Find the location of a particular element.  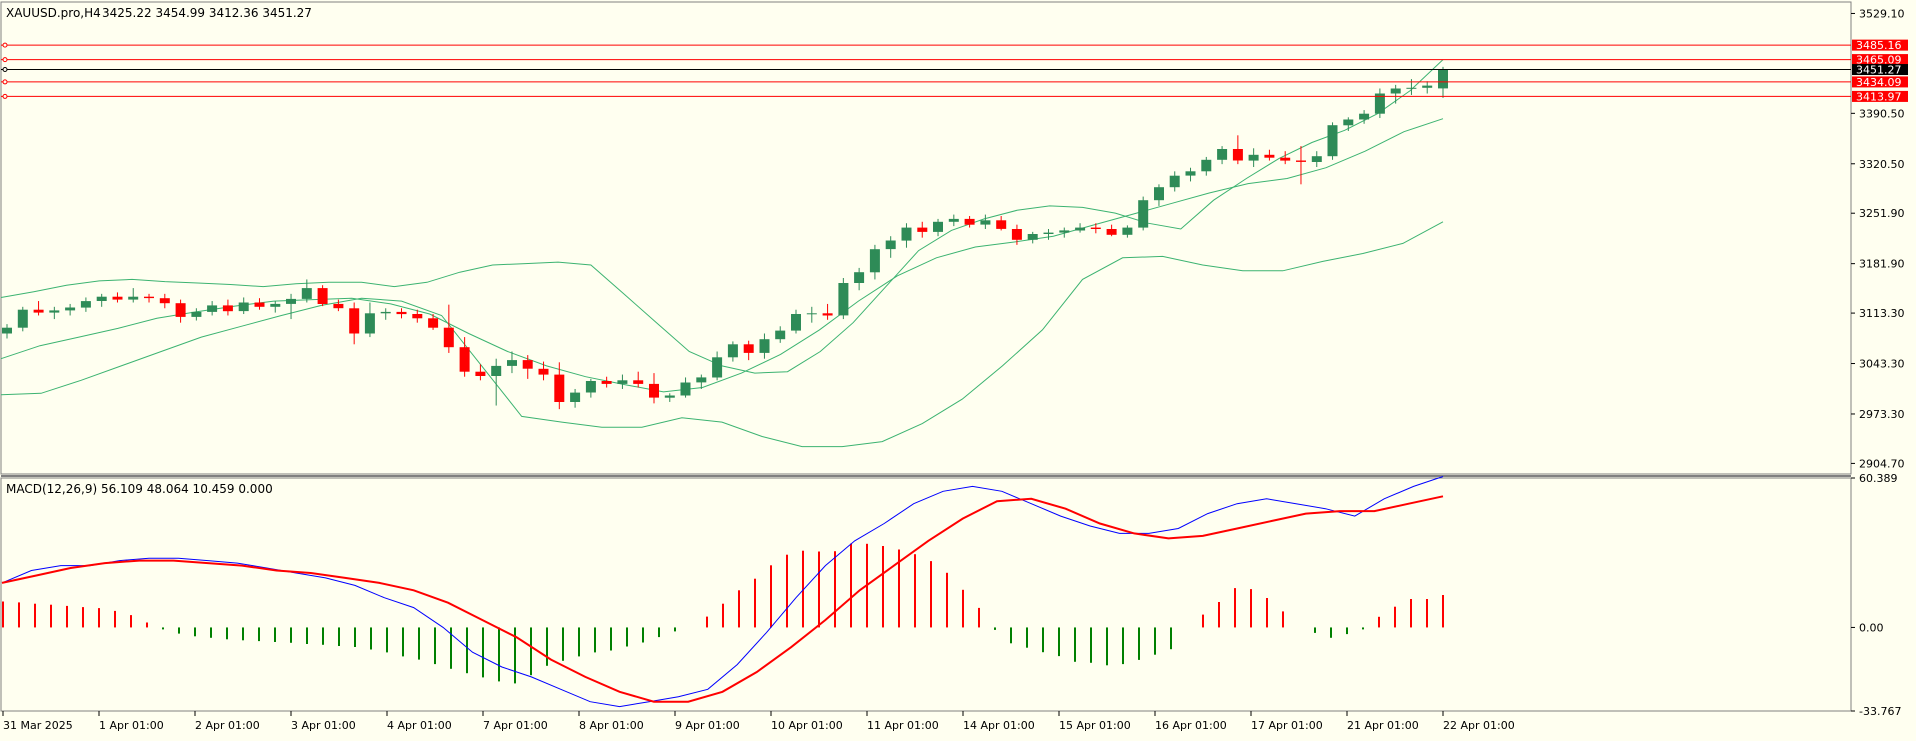

candle-body is located at coordinates (259, 304).